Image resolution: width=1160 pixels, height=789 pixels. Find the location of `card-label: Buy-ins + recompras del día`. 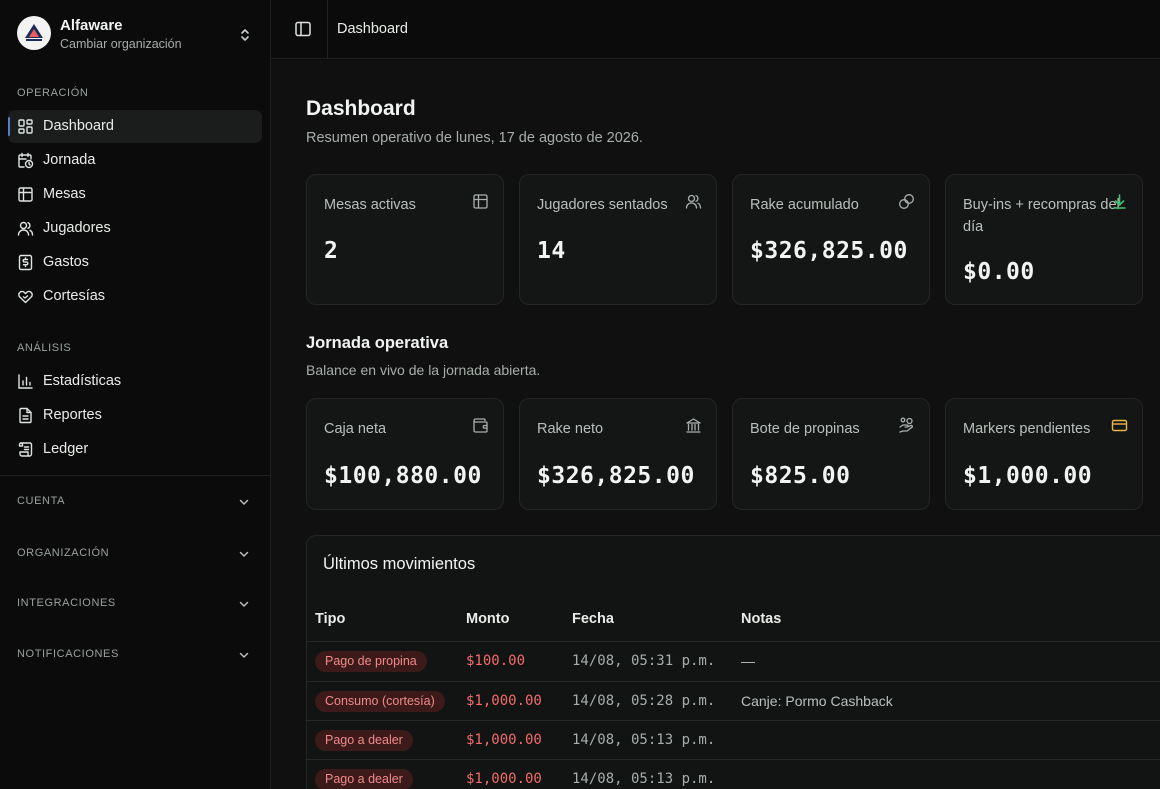

card-label: Buy-ins + recompras del día is located at coordinates (1041, 216).